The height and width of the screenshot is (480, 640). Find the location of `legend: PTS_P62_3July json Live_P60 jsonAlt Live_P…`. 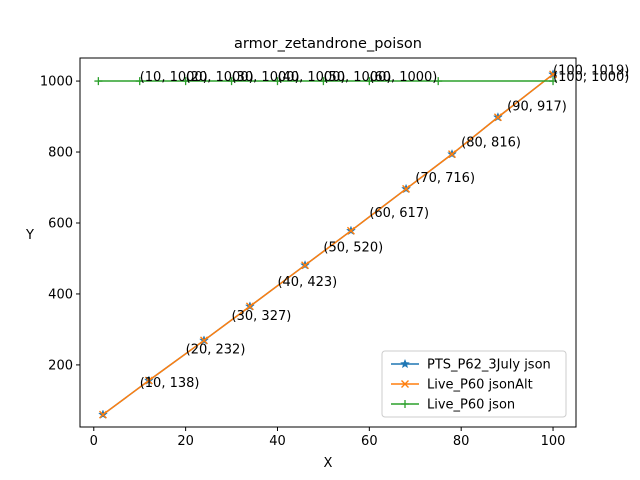

legend: PTS_P62_3July json Live_P60 jsonAlt Live_P… is located at coordinates (474, 384).